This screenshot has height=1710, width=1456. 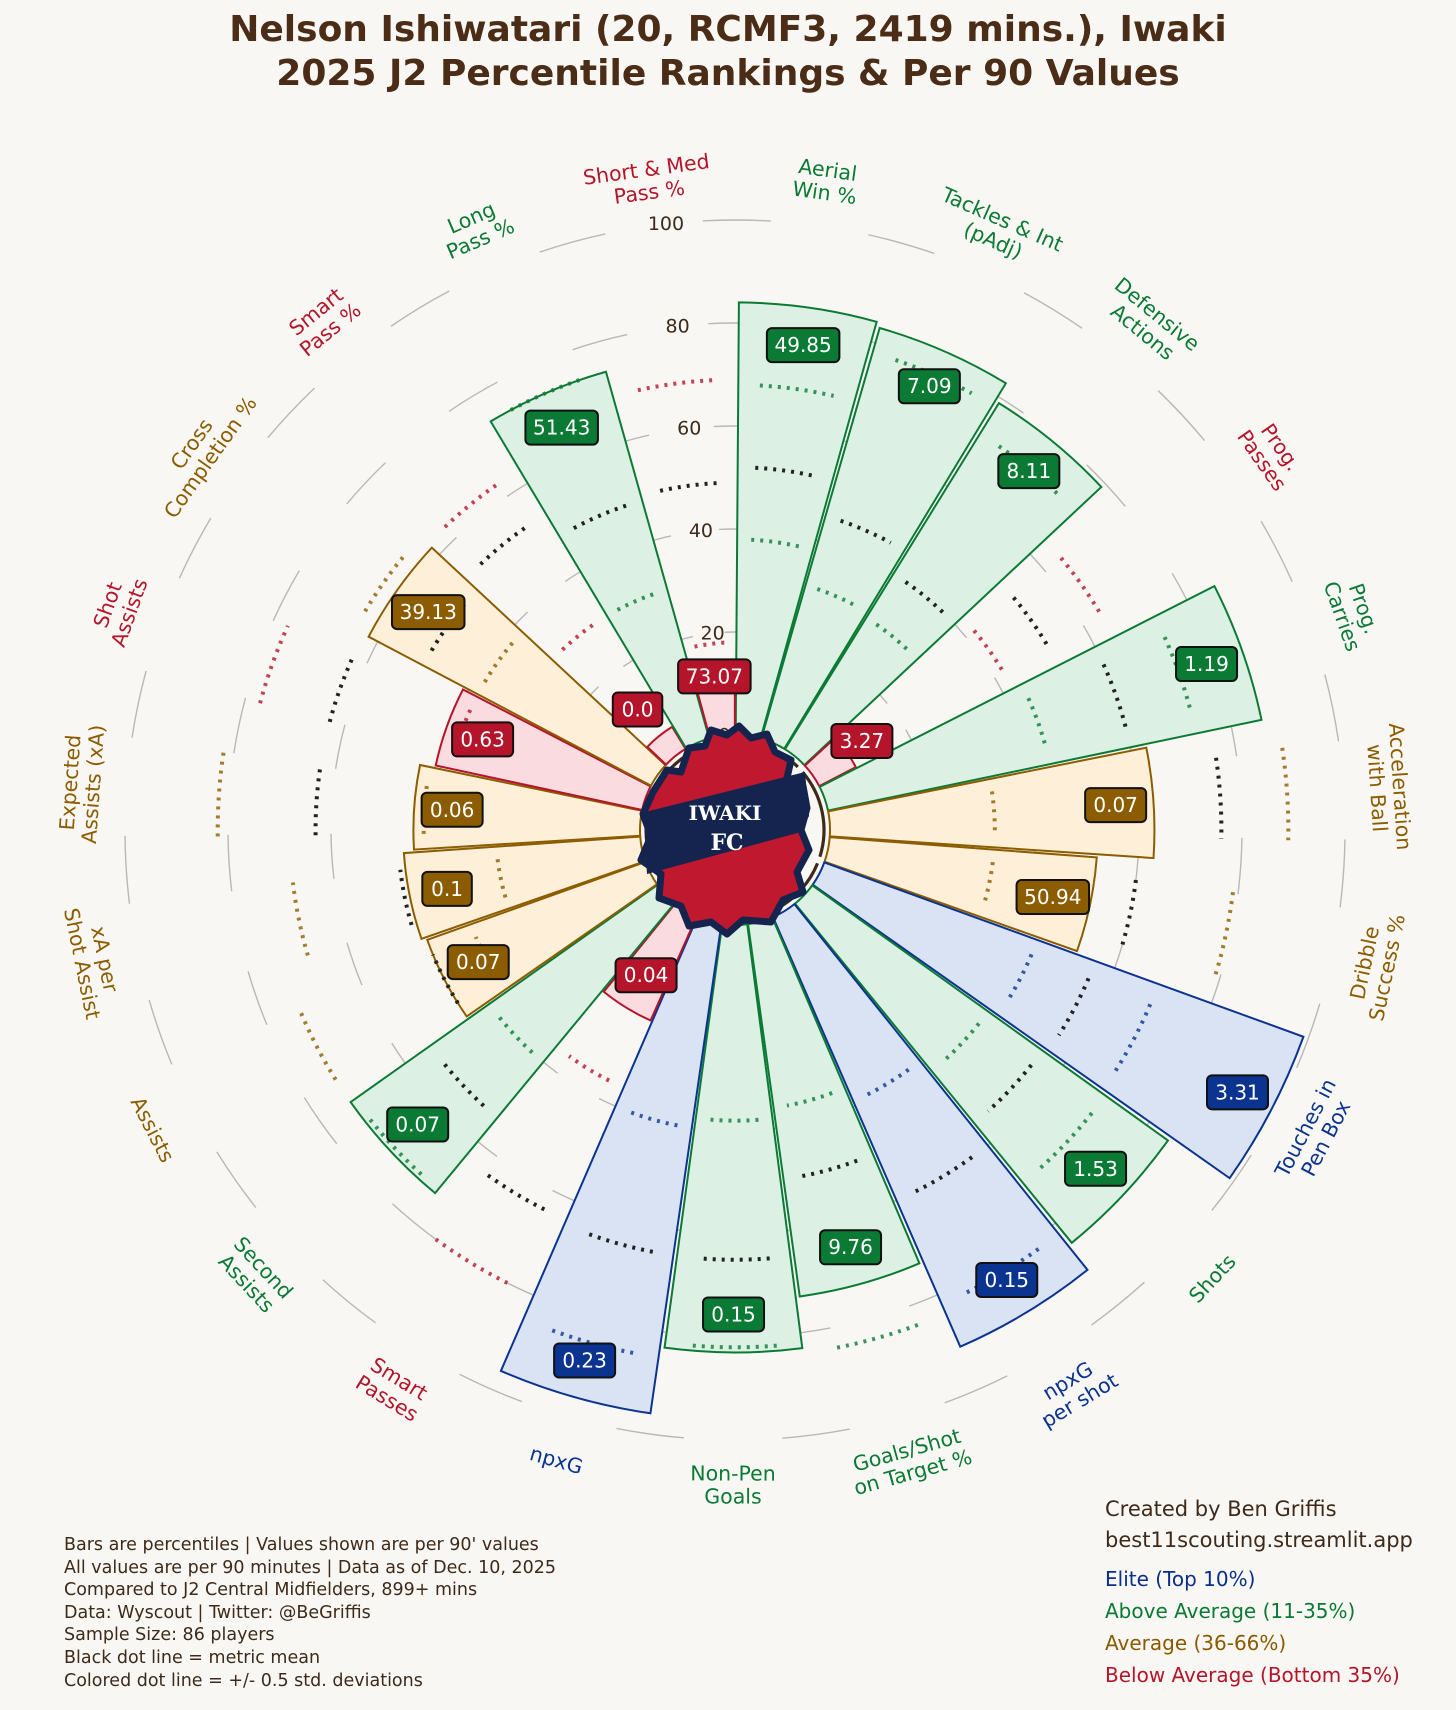 I want to click on bar-defensive-actions, so click(x=943, y=584).